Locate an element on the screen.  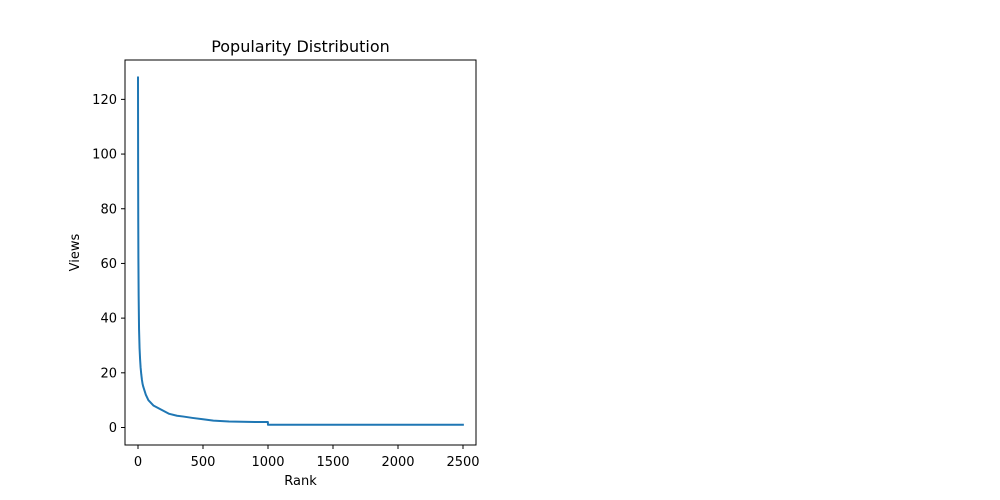
y-tick-label: 60 is located at coordinates (108, 264).